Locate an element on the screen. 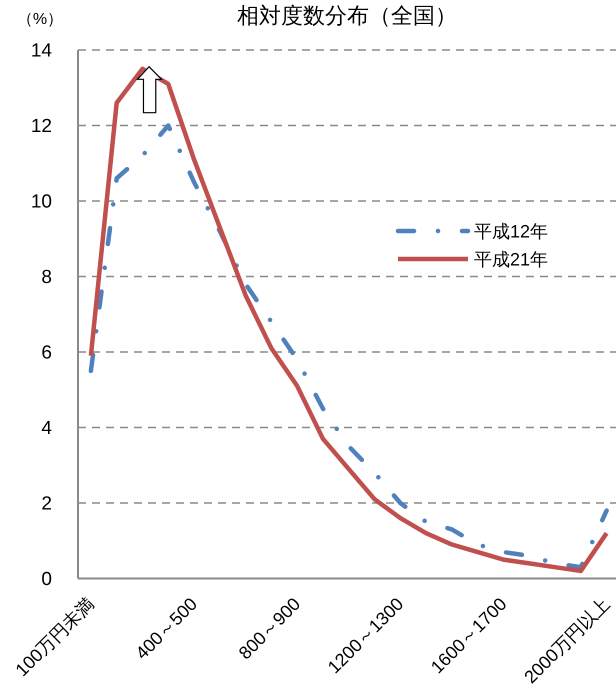 This screenshot has width=616, height=697. y-axis-title: （%） is located at coordinates (40, 19).